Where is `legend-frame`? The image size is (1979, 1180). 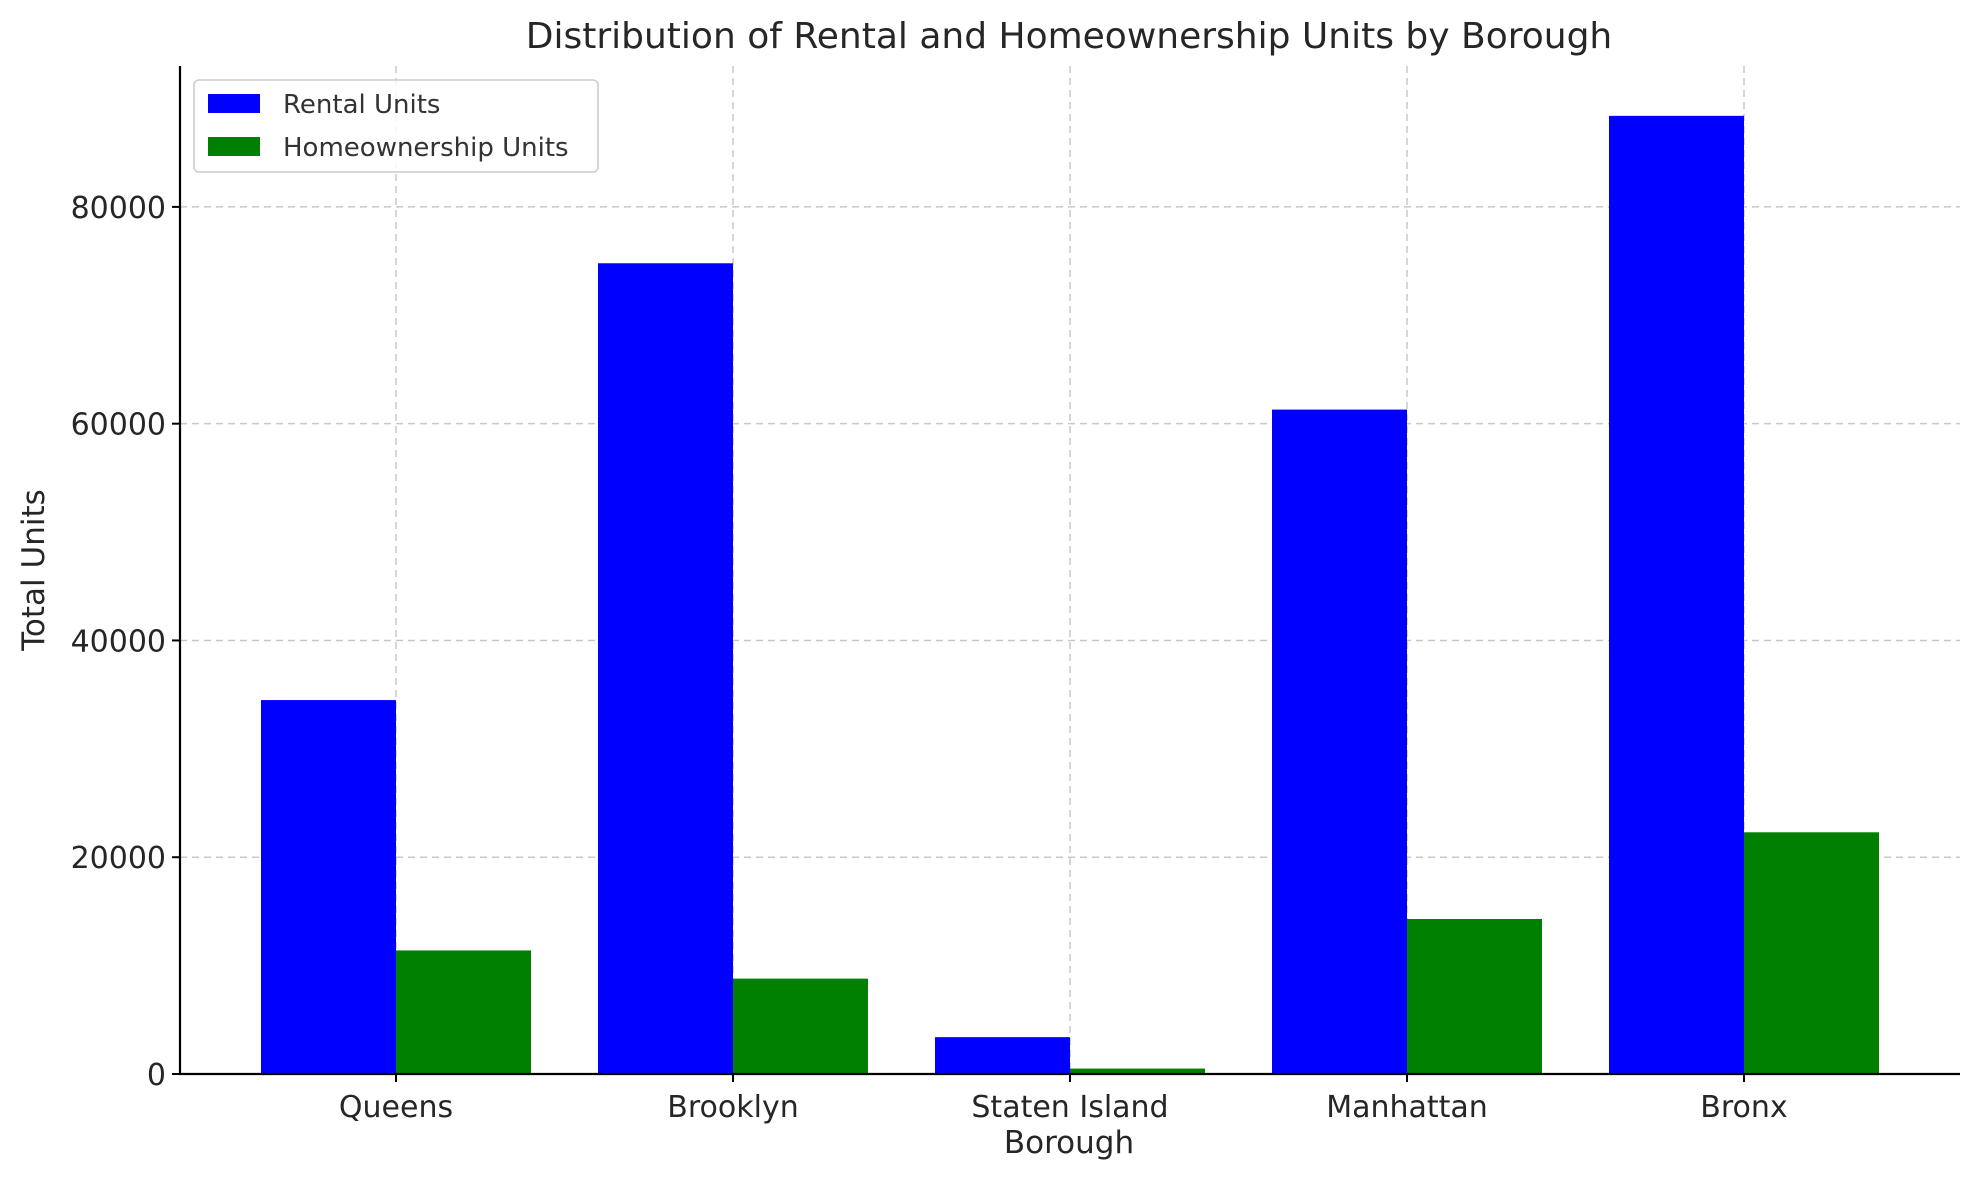
legend-frame is located at coordinates (396, 126).